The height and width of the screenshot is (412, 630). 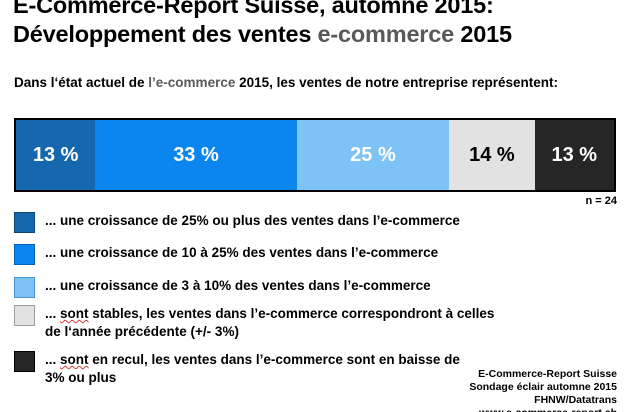 I want to click on title-highlight: e-commerce, so click(x=386, y=34).